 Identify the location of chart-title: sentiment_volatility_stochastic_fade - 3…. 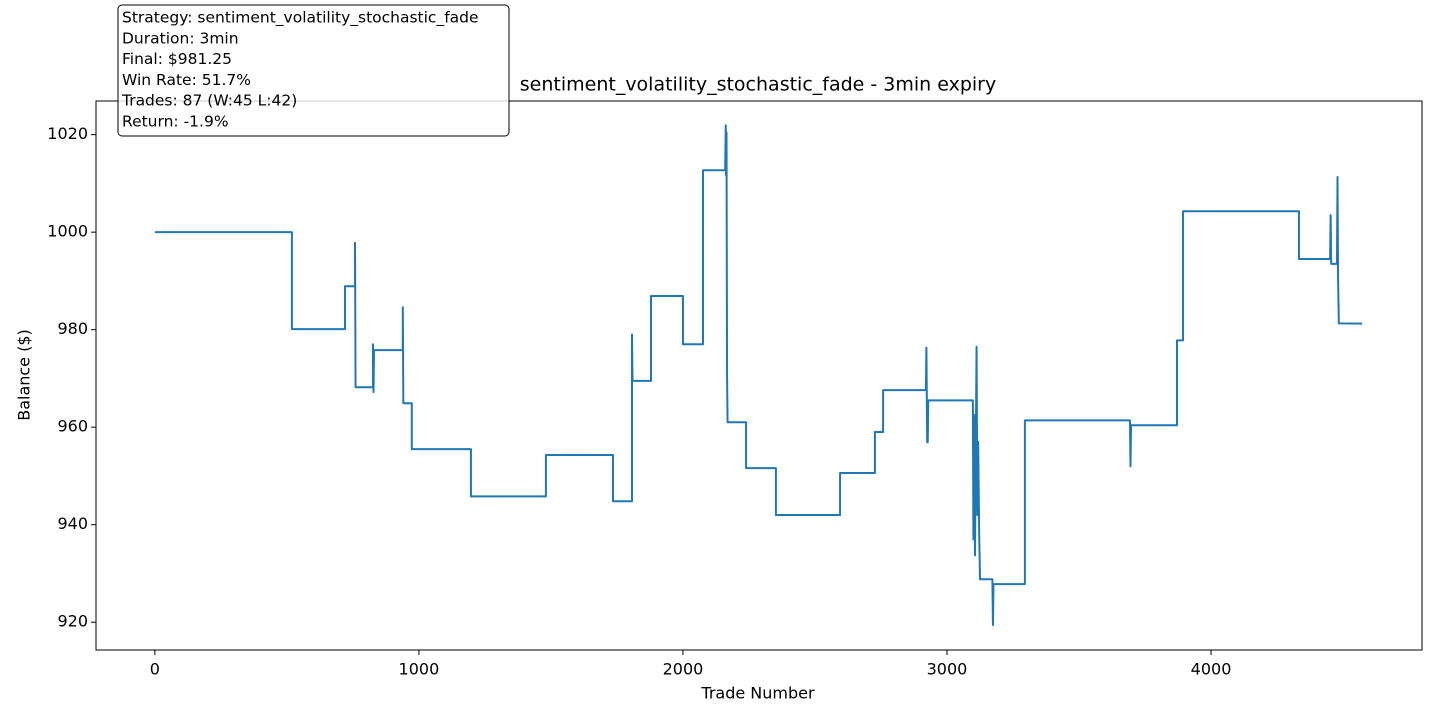
(758, 85).